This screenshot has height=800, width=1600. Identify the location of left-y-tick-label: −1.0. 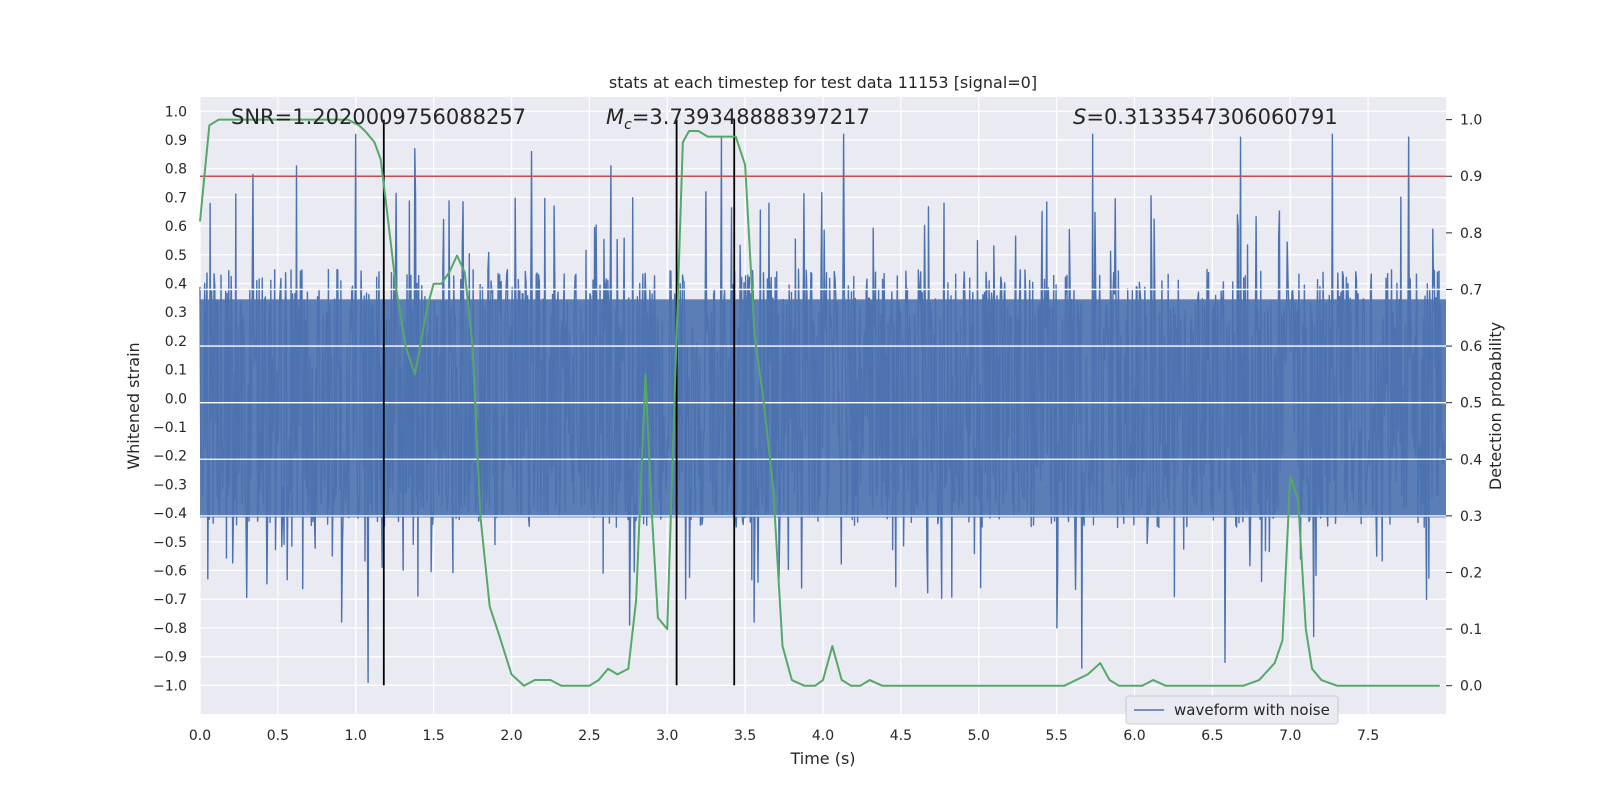
(170, 686).